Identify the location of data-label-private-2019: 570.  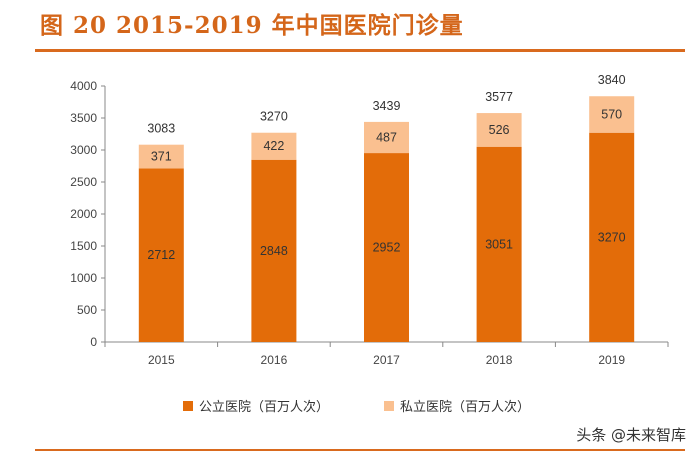
(611, 114).